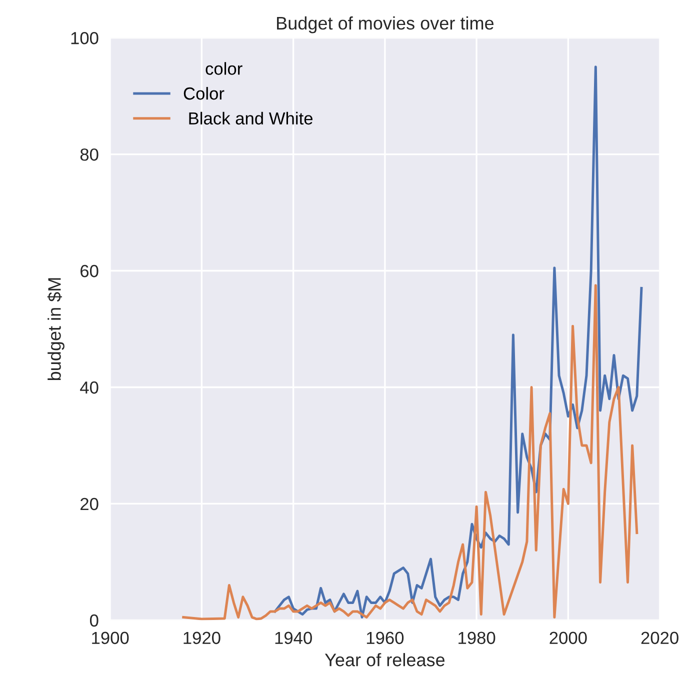  Describe the element at coordinates (384, 659) in the screenshot. I see `x-axis-title: Year of release` at that location.